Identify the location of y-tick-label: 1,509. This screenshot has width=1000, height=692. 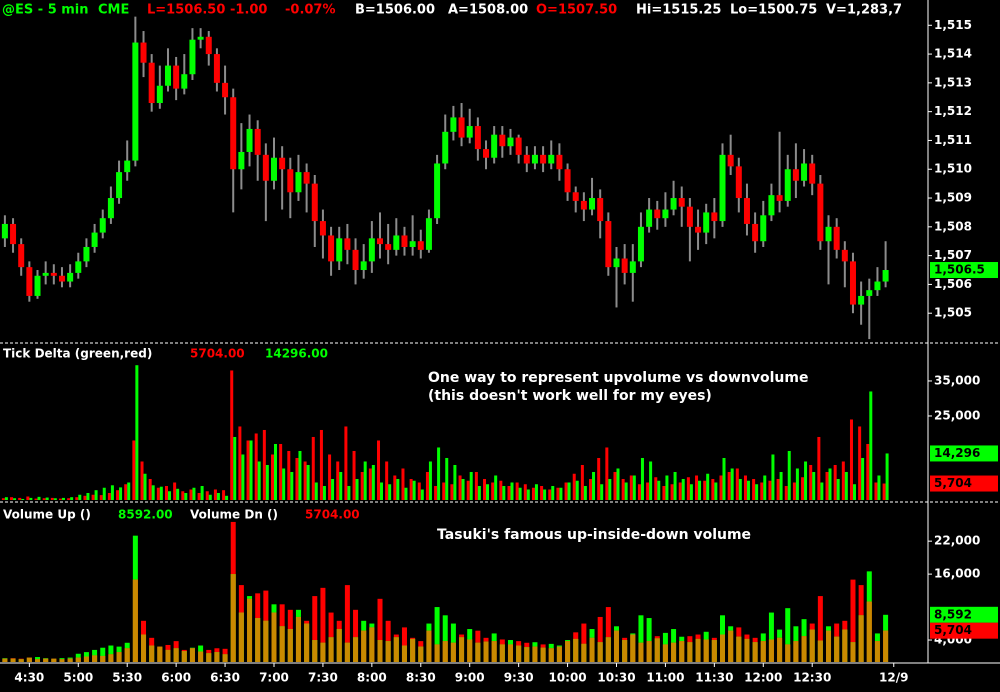
(953, 198).